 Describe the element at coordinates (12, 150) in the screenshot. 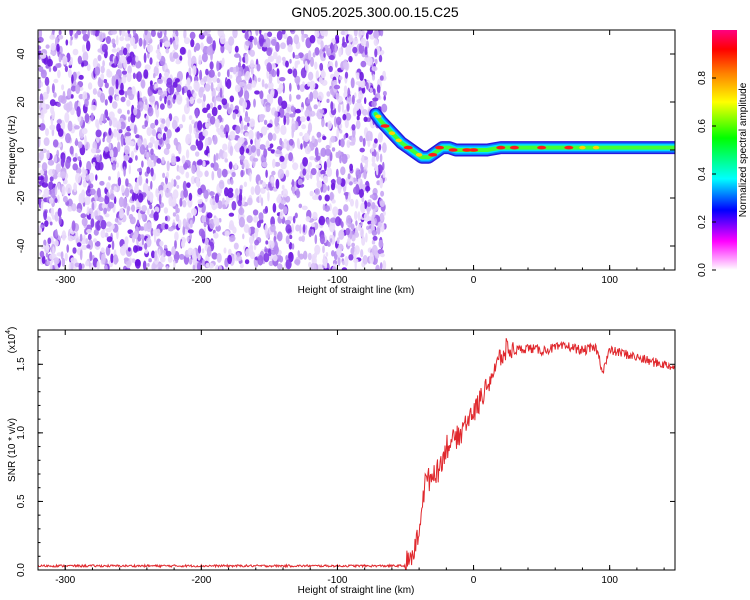

I see `spectrogram-ylabel: Frequency (Hz)` at that location.